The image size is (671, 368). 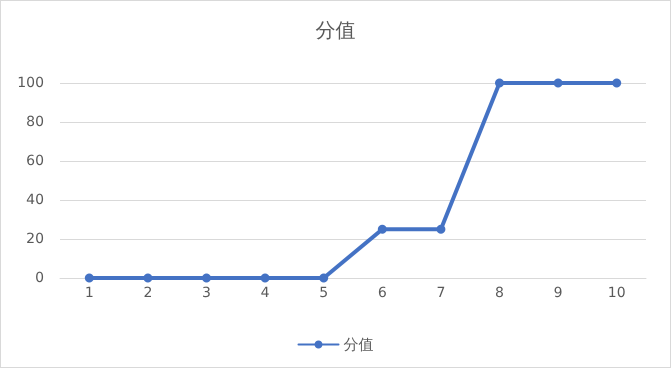 What do you see at coordinates (336, 30) in the screenshot?
I see `chart-title: 分值` at bounding box center [336, 30].